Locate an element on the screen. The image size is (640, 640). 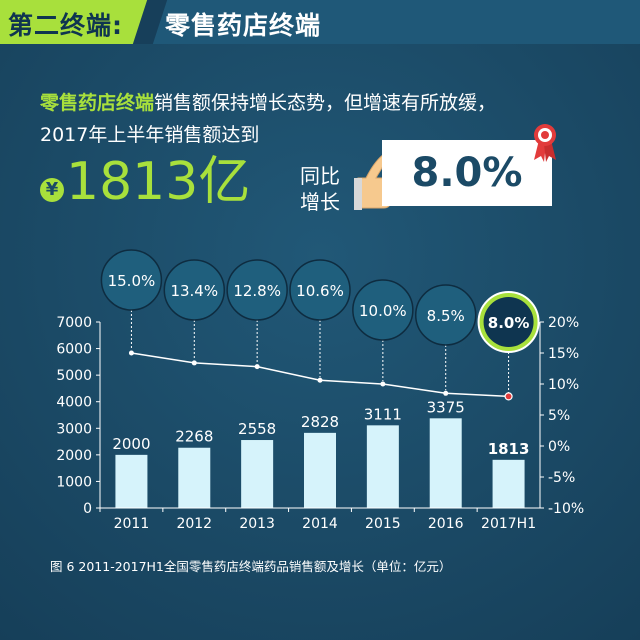
header-left-bar is located at coordinates (75, 22).